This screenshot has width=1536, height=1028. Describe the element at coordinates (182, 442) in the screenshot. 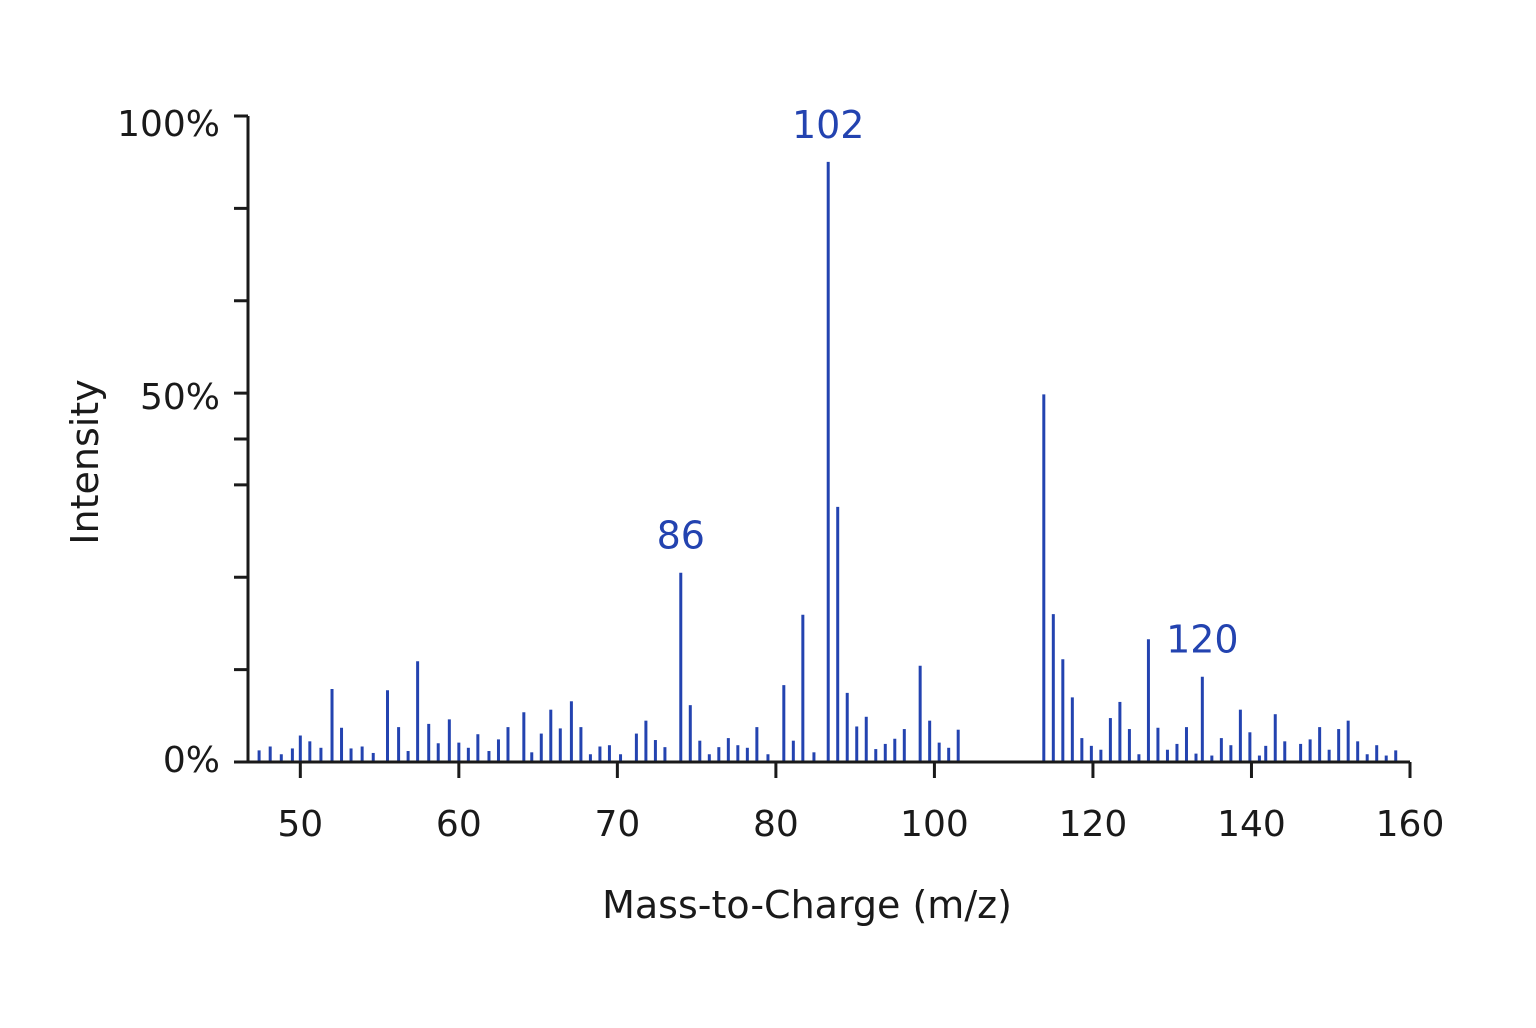

I see `y-axis-ticks: 0% 50% 100%` at that location.